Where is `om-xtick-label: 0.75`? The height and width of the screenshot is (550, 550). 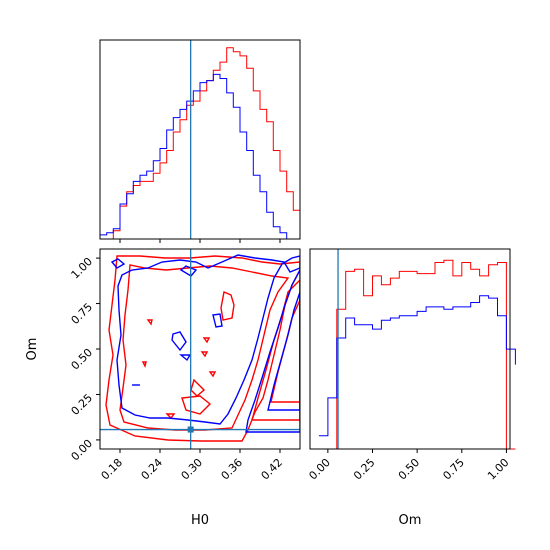
om-xtick-label: 0.75 is located at coordinates (453, 469).